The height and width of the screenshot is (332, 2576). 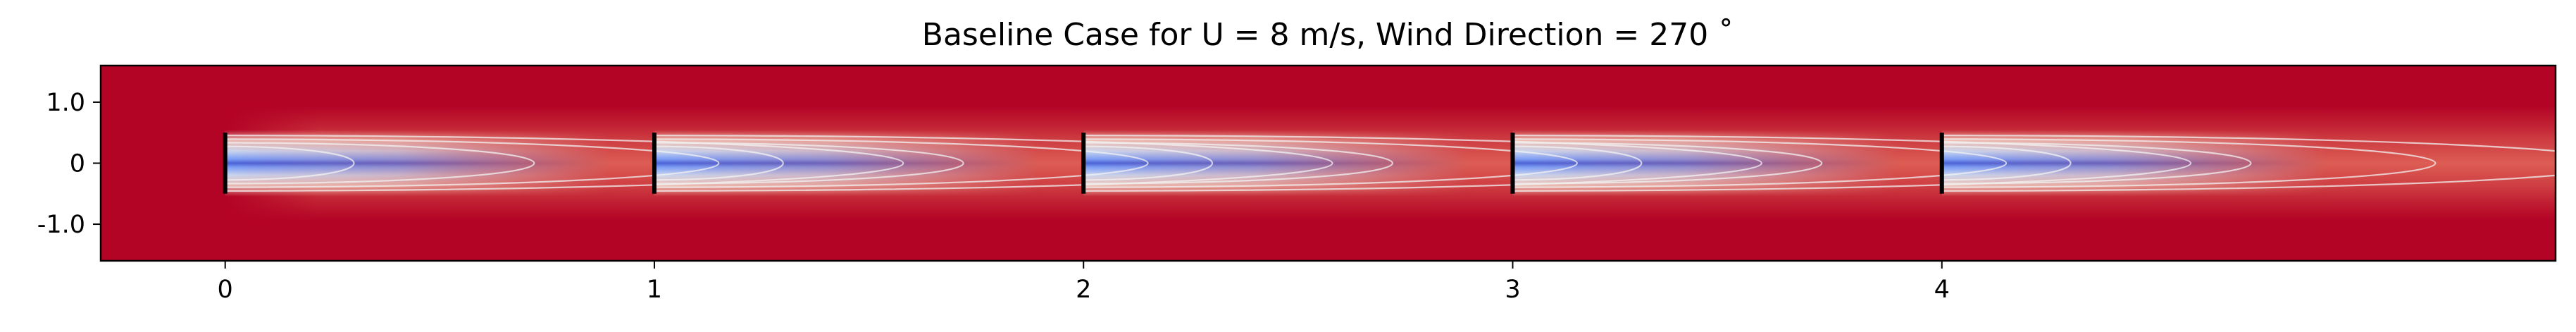 What do you see at coordinates (1083, 290) in the screenshot?
I see `x-tick-label: 2` at bounding box center [1083, 290].